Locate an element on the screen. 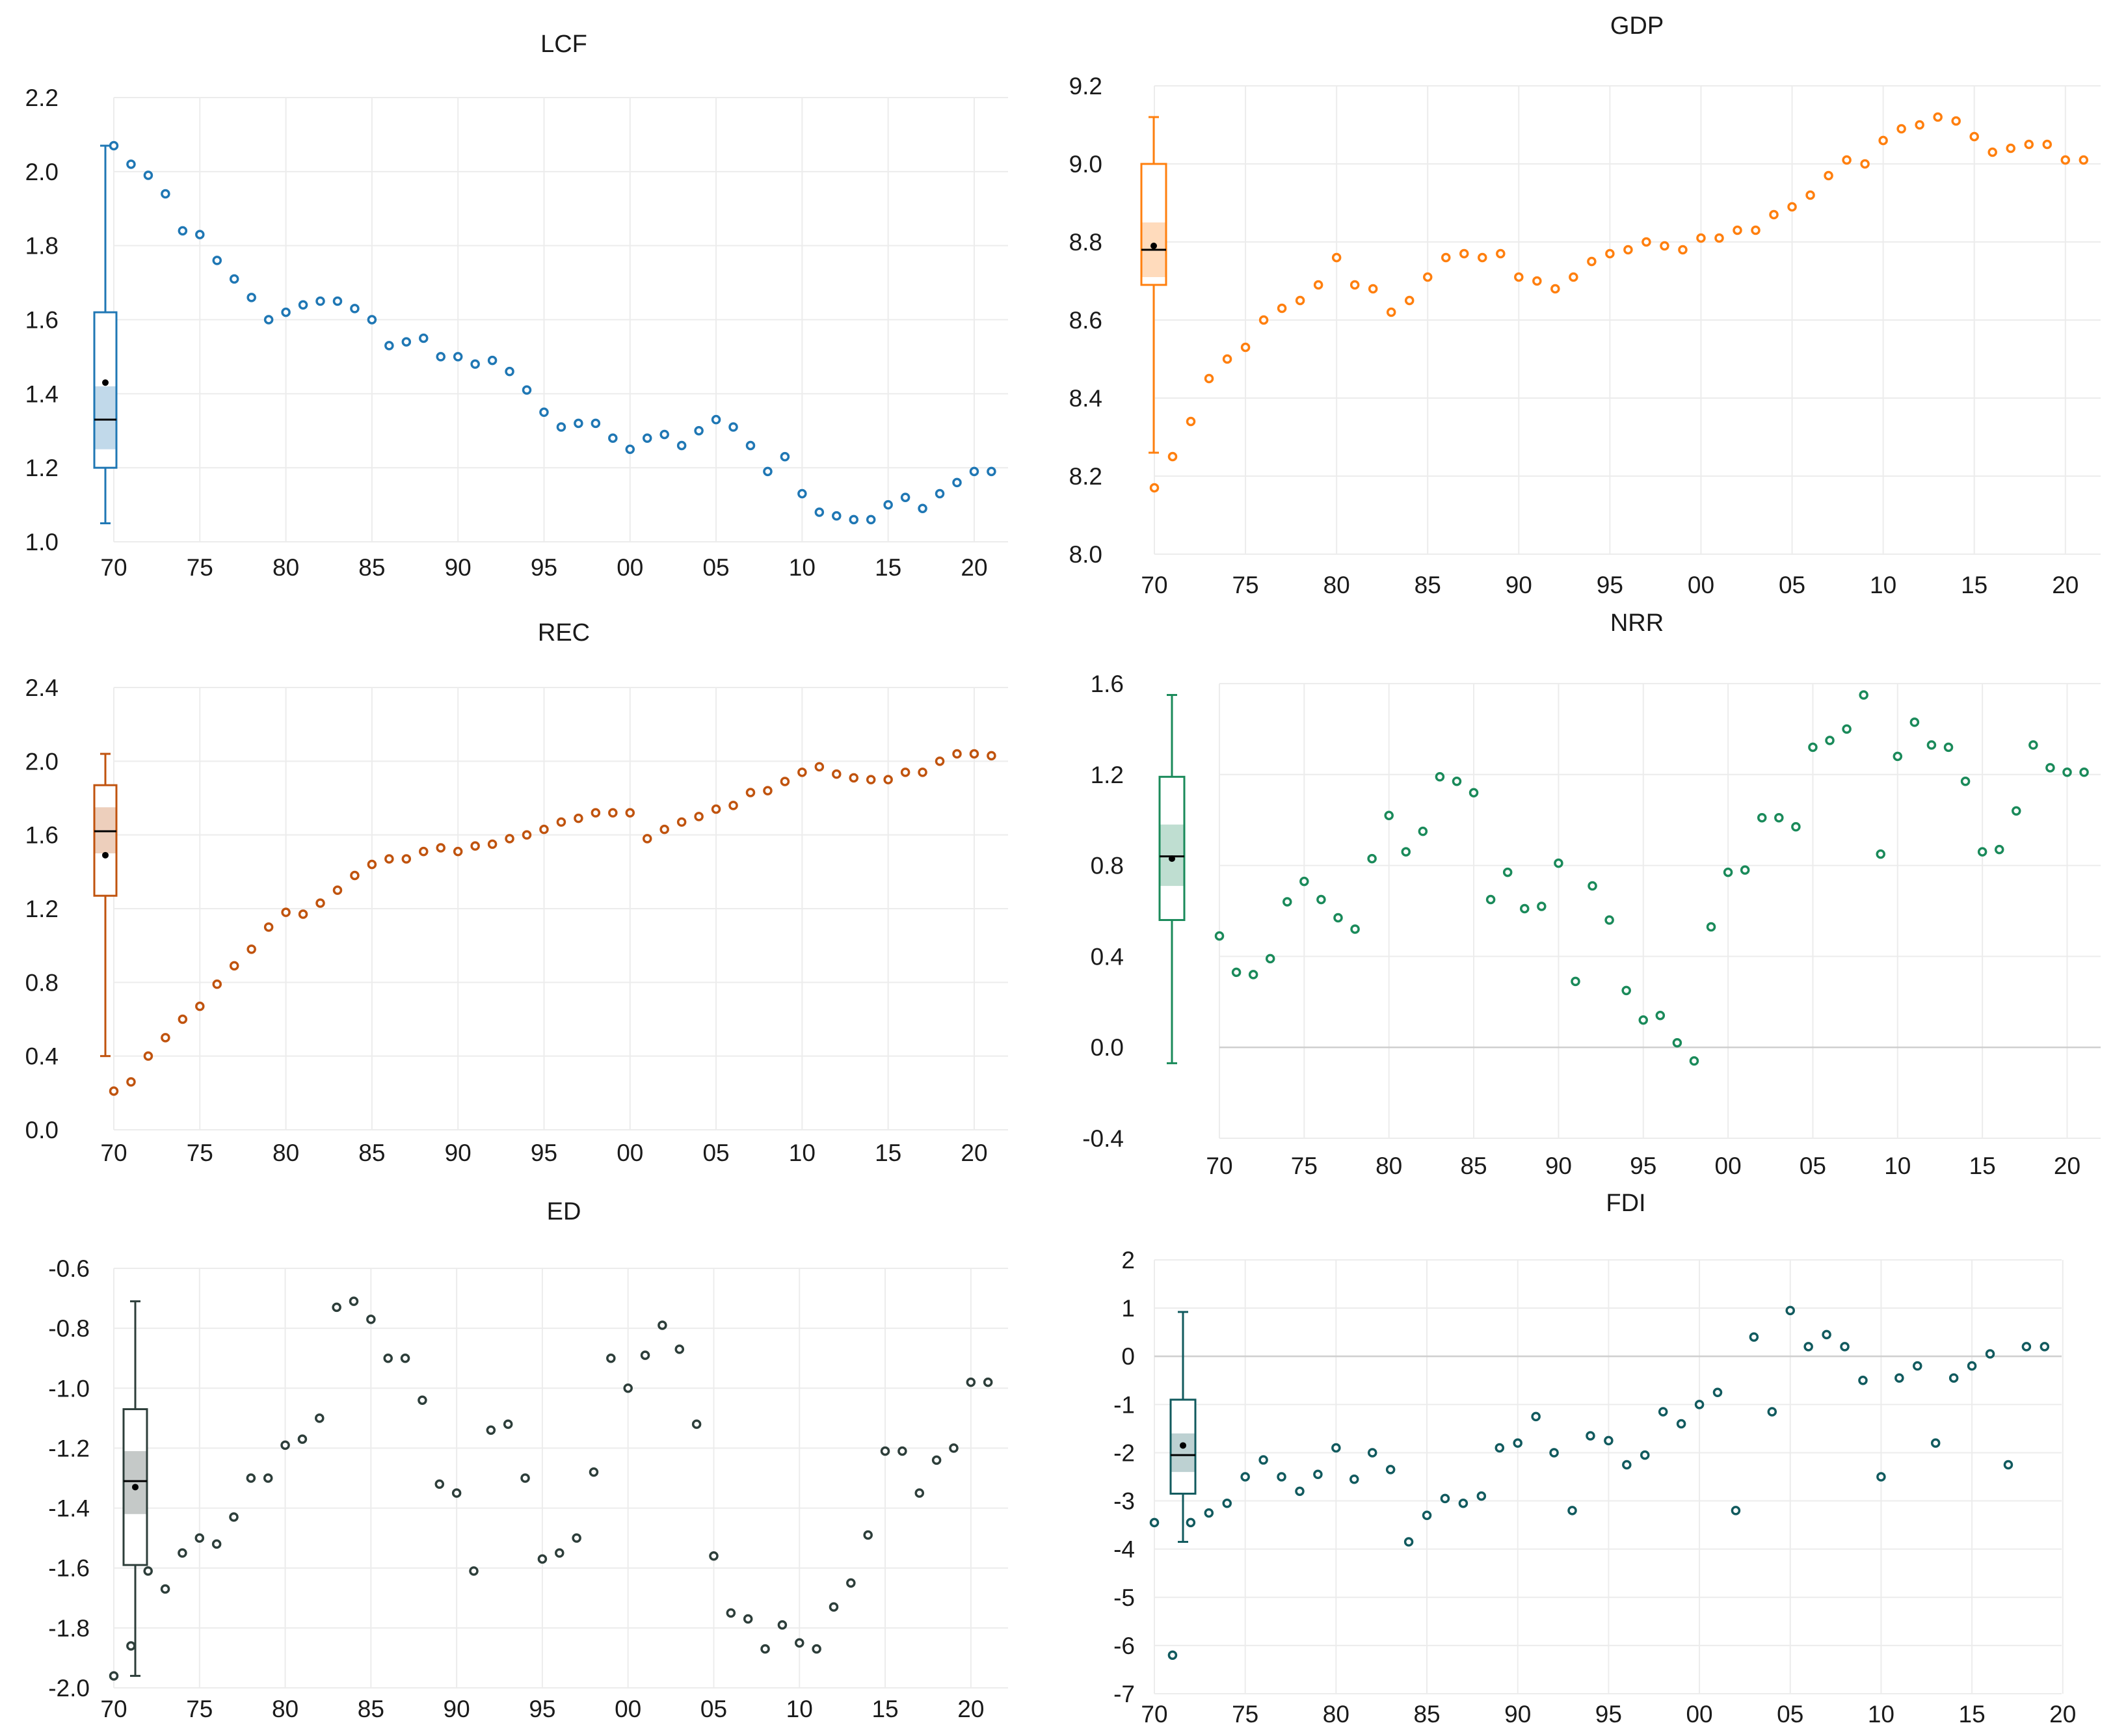 Image resolution: width=2113 pixels, height=1736 pixels. nrr-x-tick-label: 00 is located at coordinates (1728, 1166).